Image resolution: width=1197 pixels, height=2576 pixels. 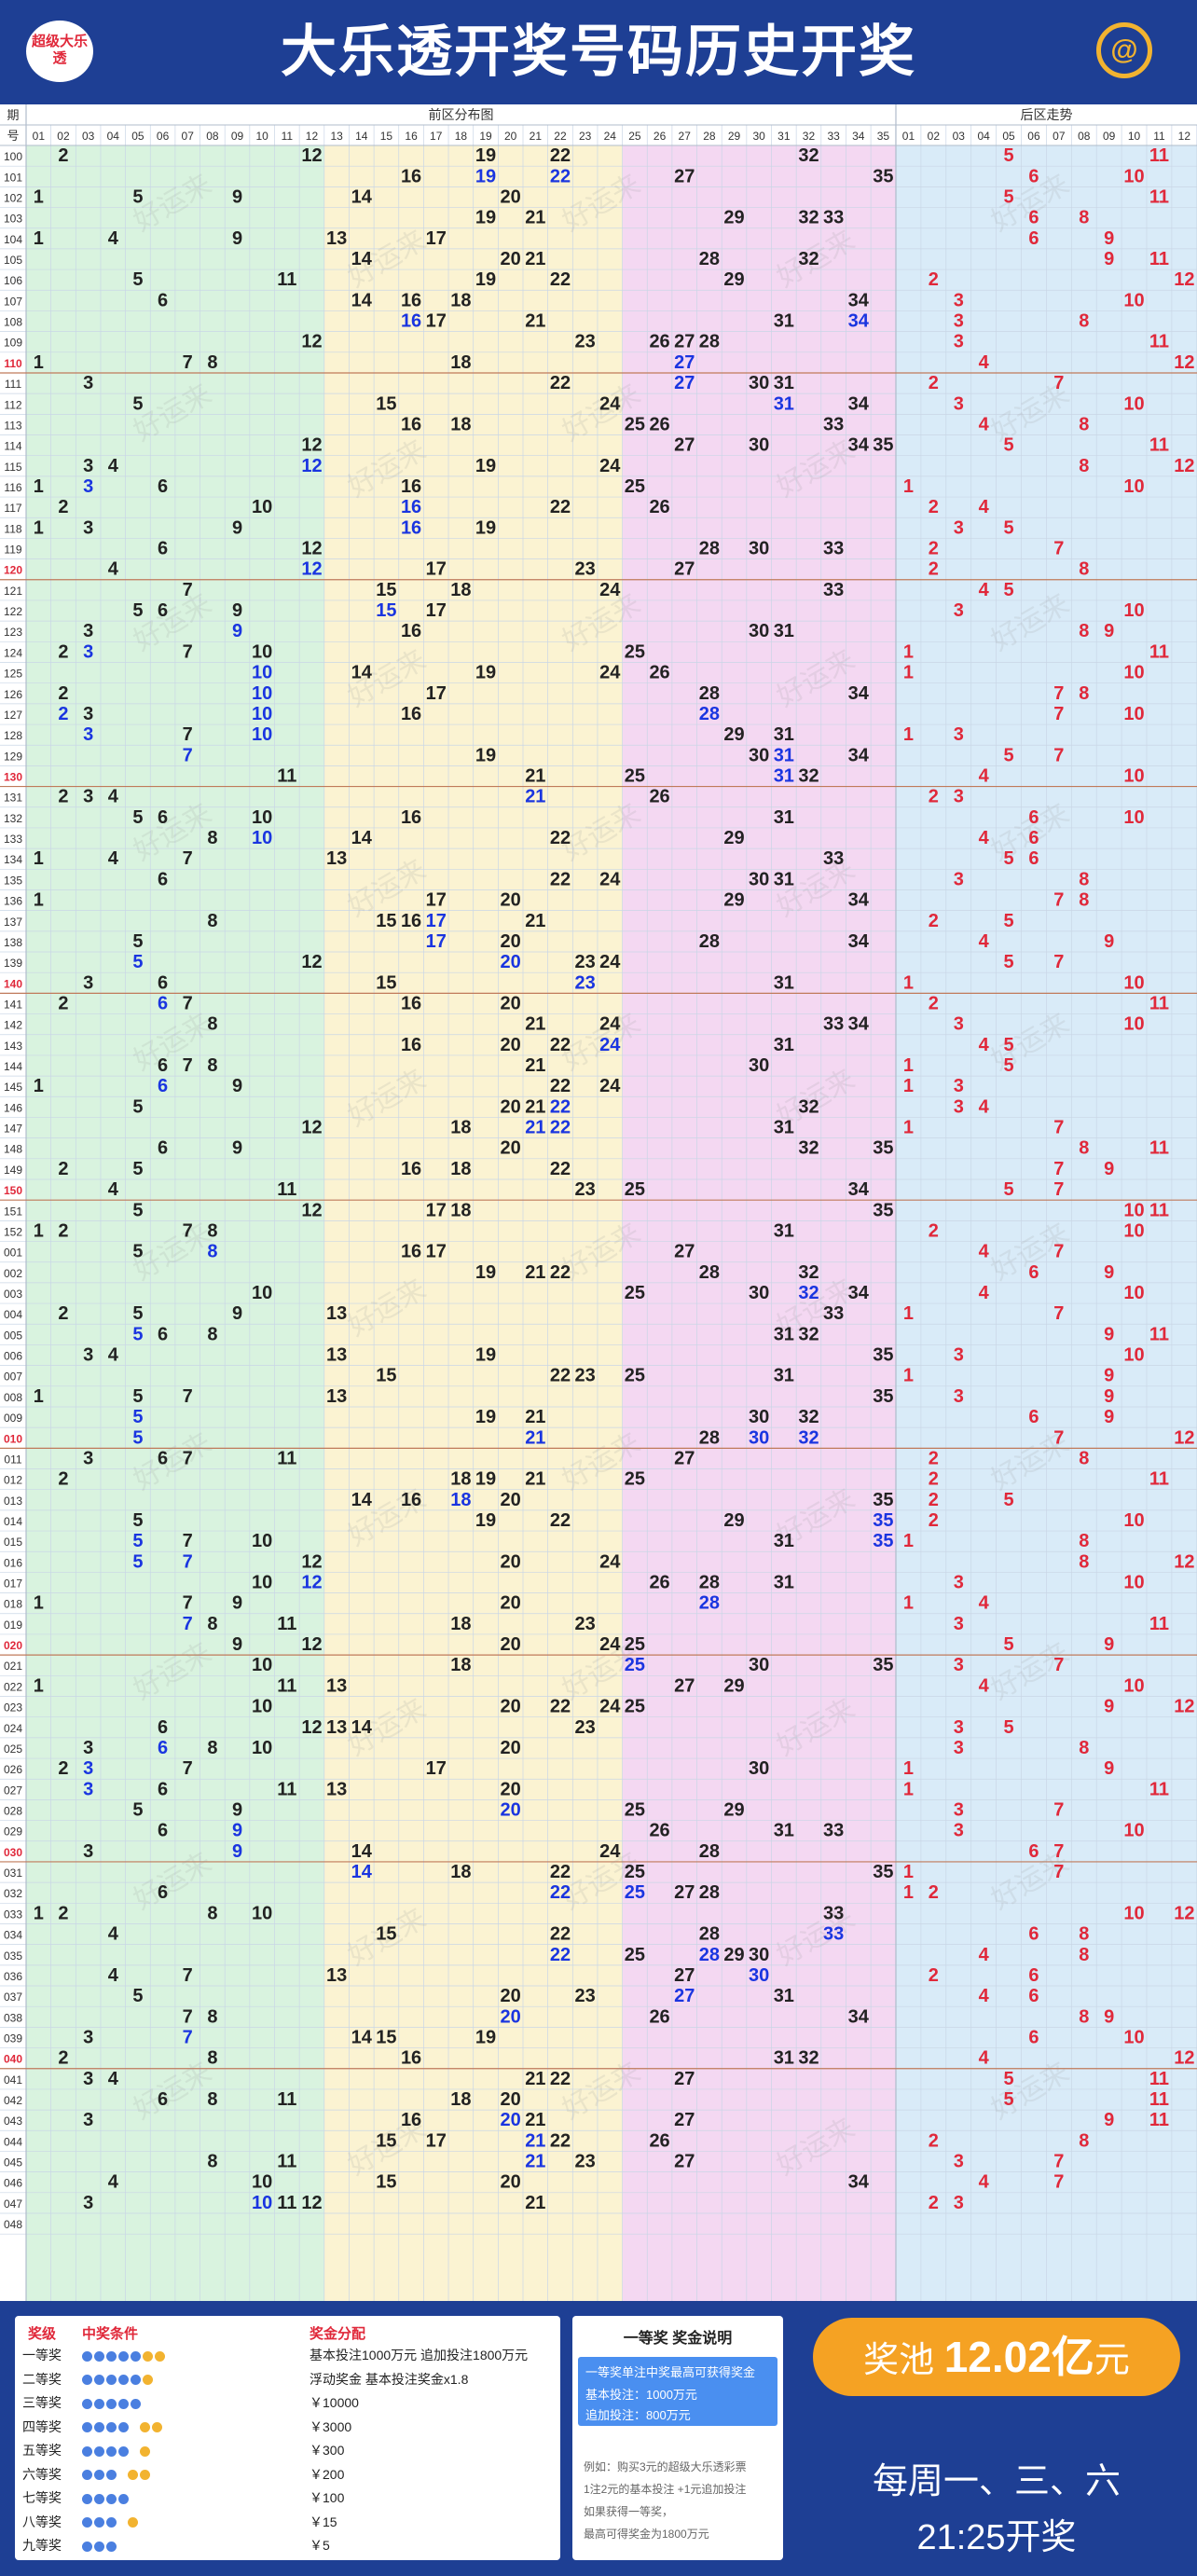 What do you see at coordinates (436, 1769) in the screenshot?
I see `front-number-mark: 17` at bounding box center [436, 1769].